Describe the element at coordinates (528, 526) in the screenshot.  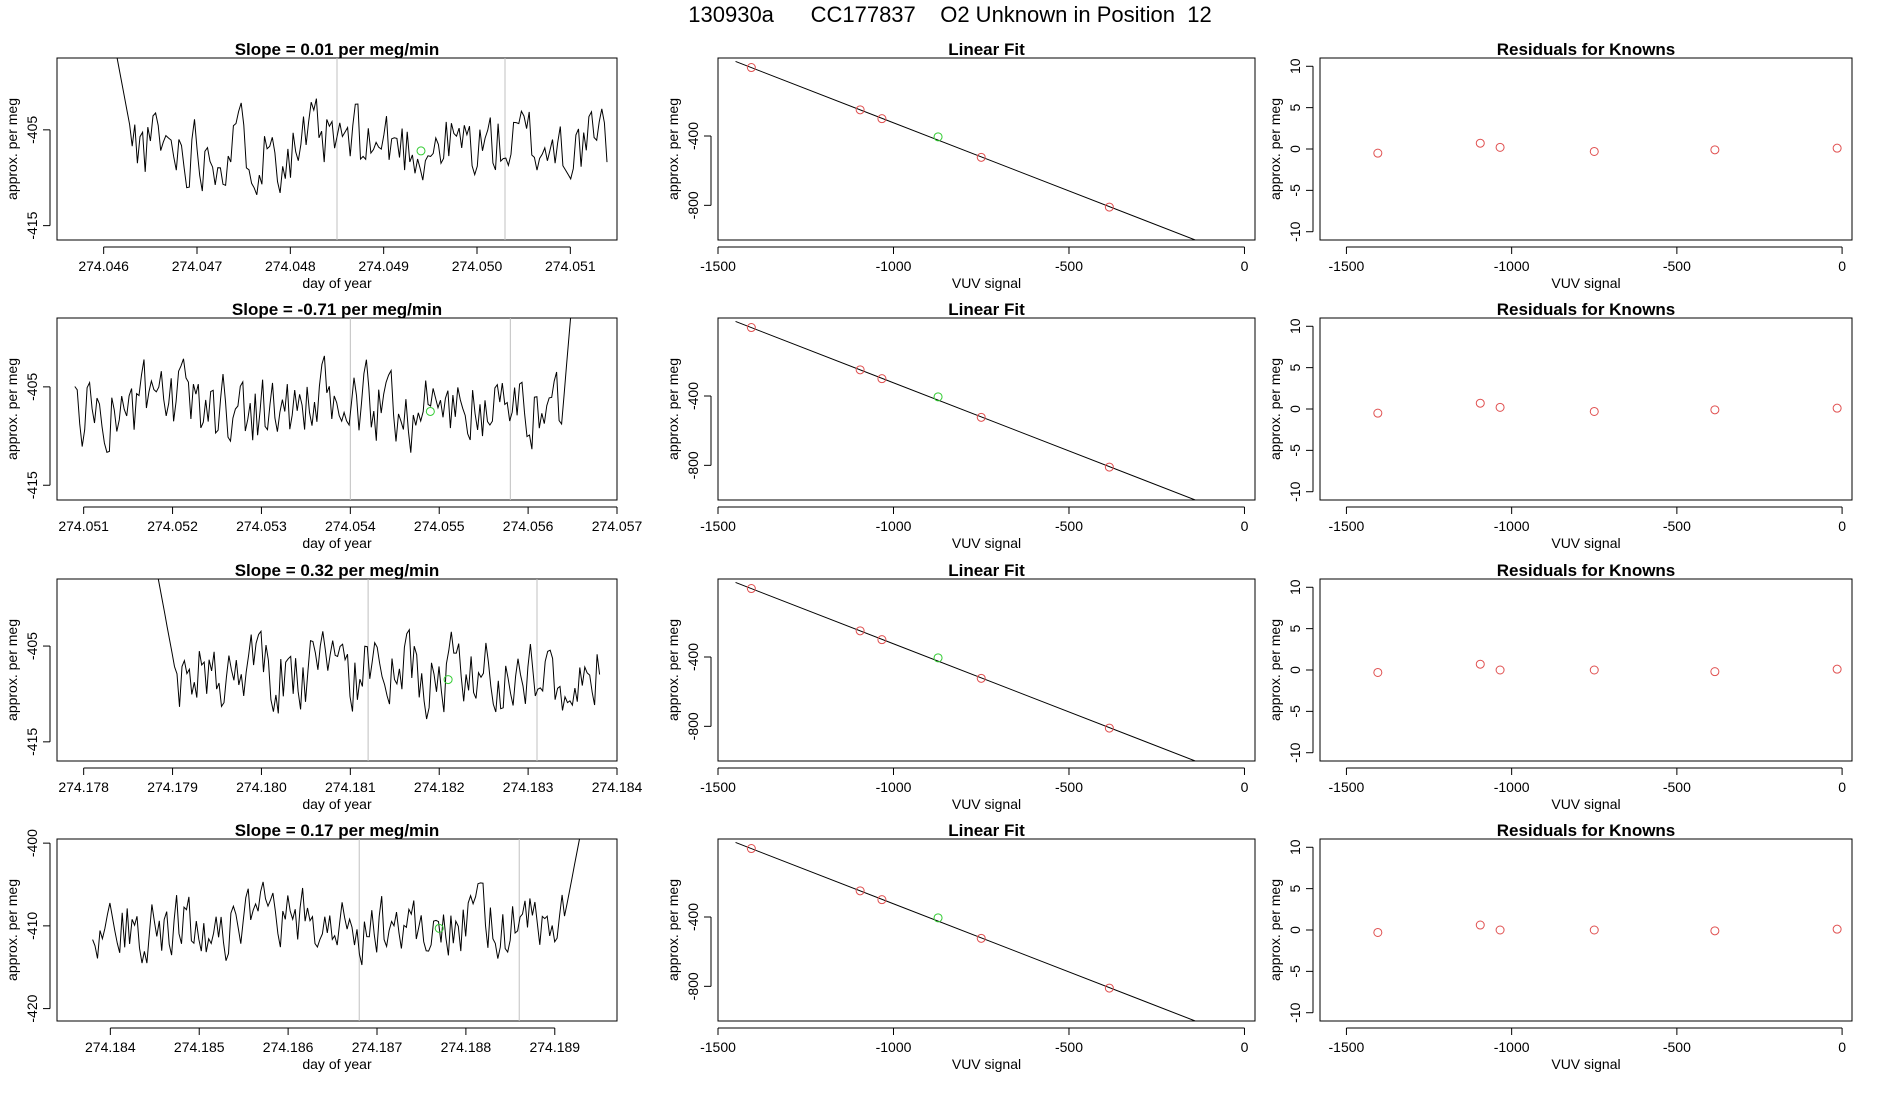
I see `x-tick-label: 274.056` at that location.